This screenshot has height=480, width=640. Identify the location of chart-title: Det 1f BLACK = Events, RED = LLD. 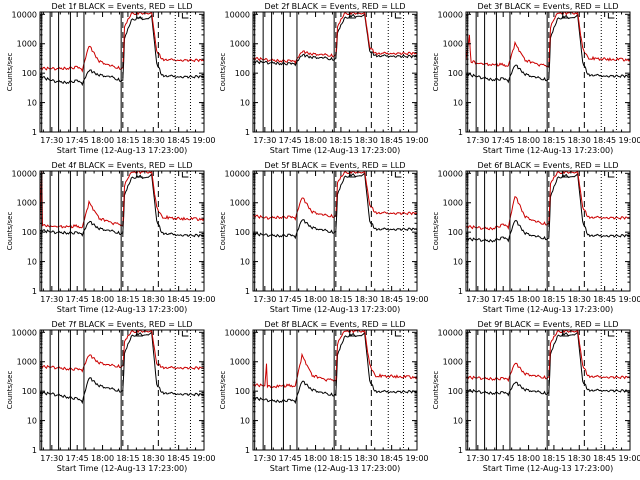
(121, 6).